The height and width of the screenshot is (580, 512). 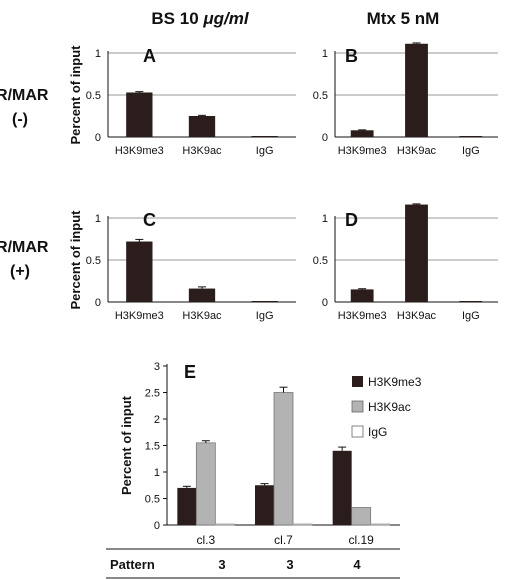 I want to click on bar-cl19-h3k9ac, so click(x=361, y=516).